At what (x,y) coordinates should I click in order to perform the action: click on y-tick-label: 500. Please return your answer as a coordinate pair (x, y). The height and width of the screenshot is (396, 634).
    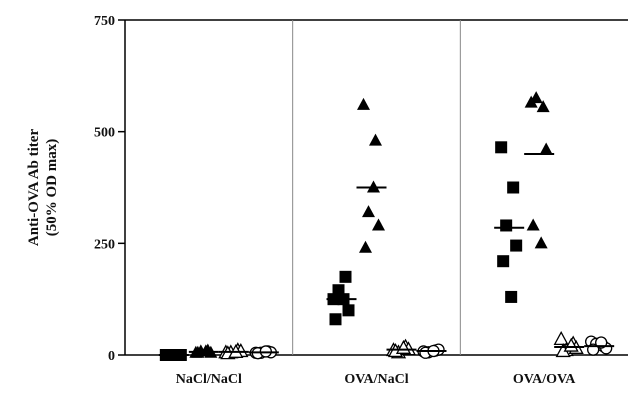
    Looking at the image, I should click on (104, 133).